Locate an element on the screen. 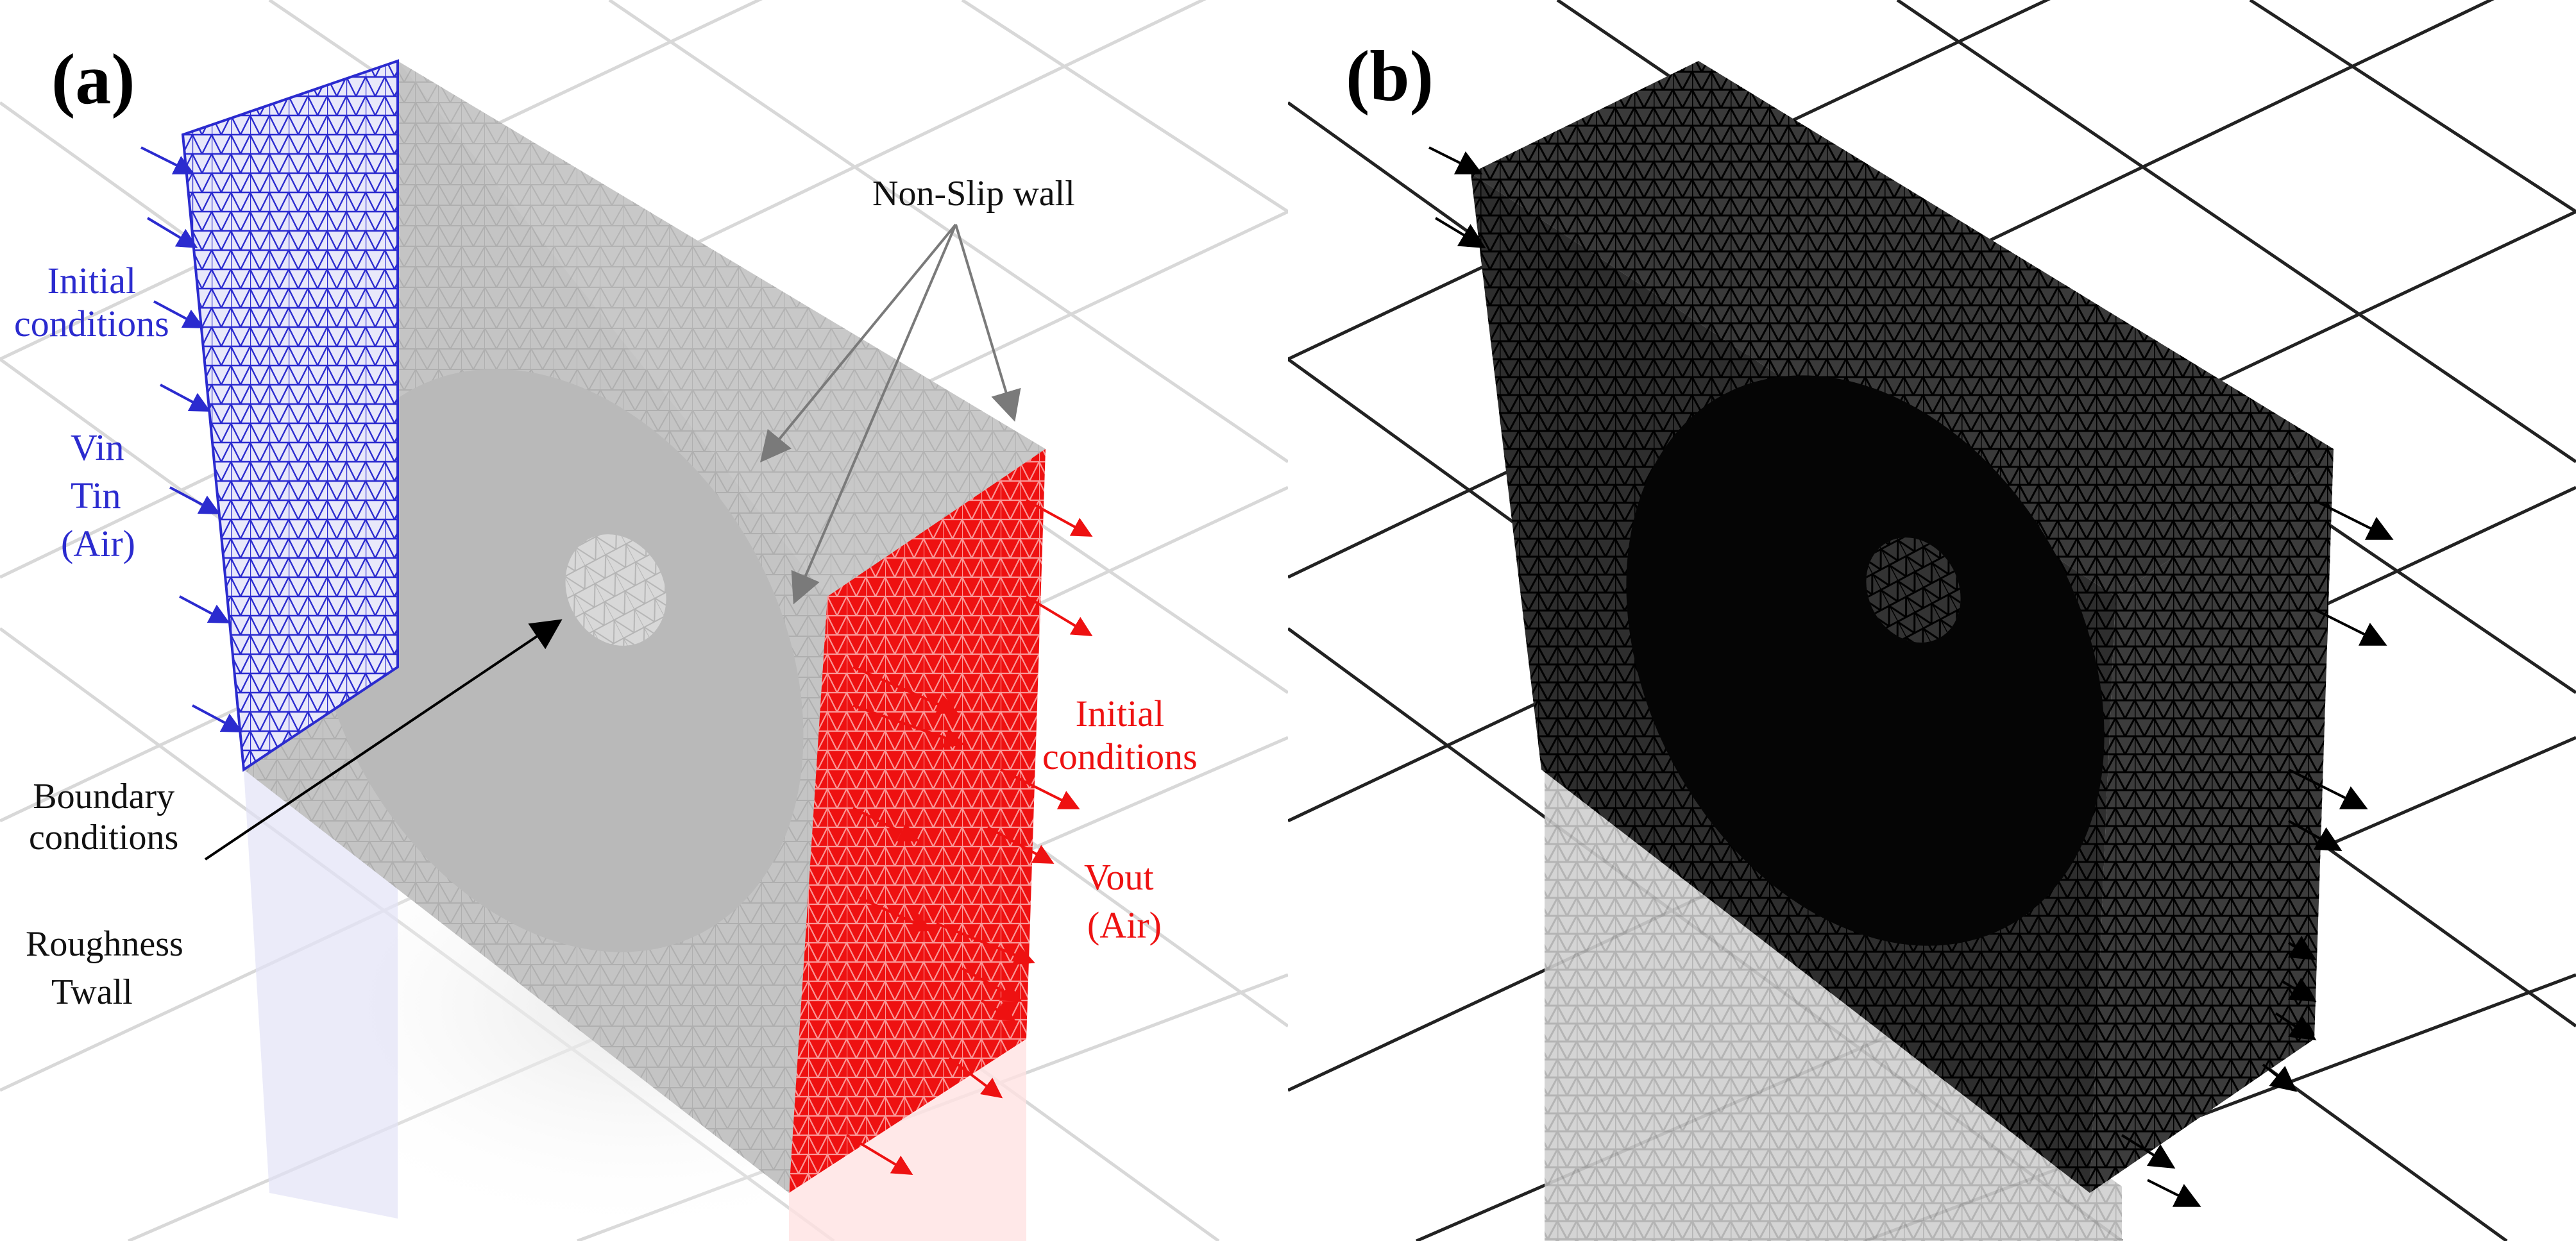  inlet-tin-label: Tin is located at coordinates (96, 495).